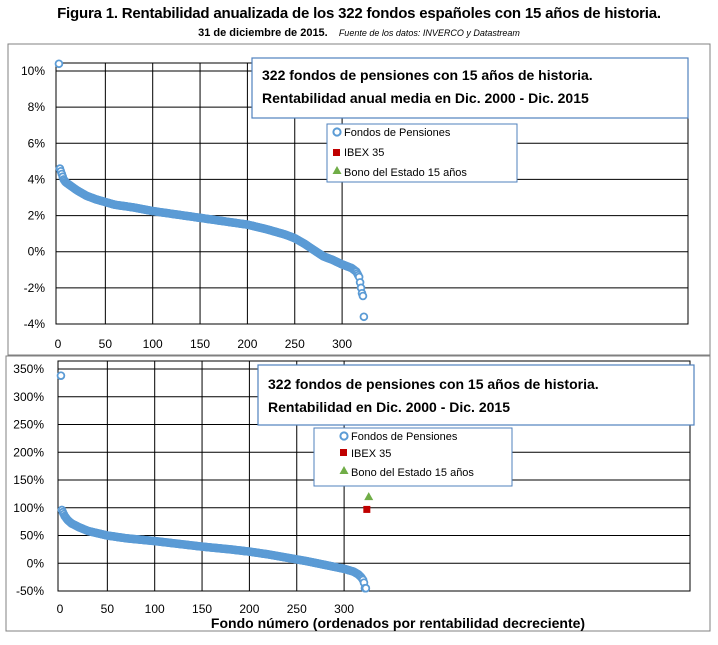  I want to click on chart2-legend-ibex: IBEX 35, so click(371, 454).